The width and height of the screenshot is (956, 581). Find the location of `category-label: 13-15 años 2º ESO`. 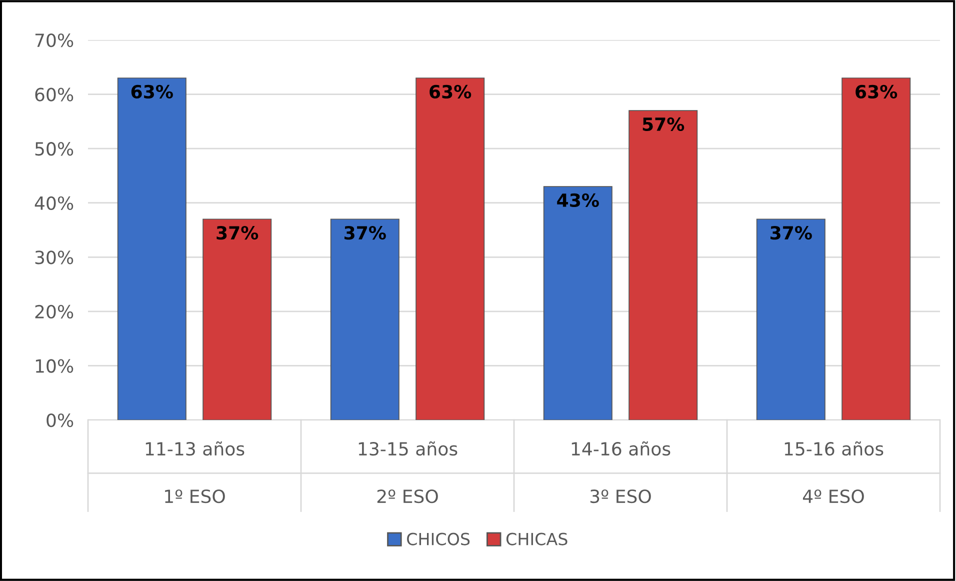

category-label: 13-15 años 2º ESO is located at coordinates (408, 472).